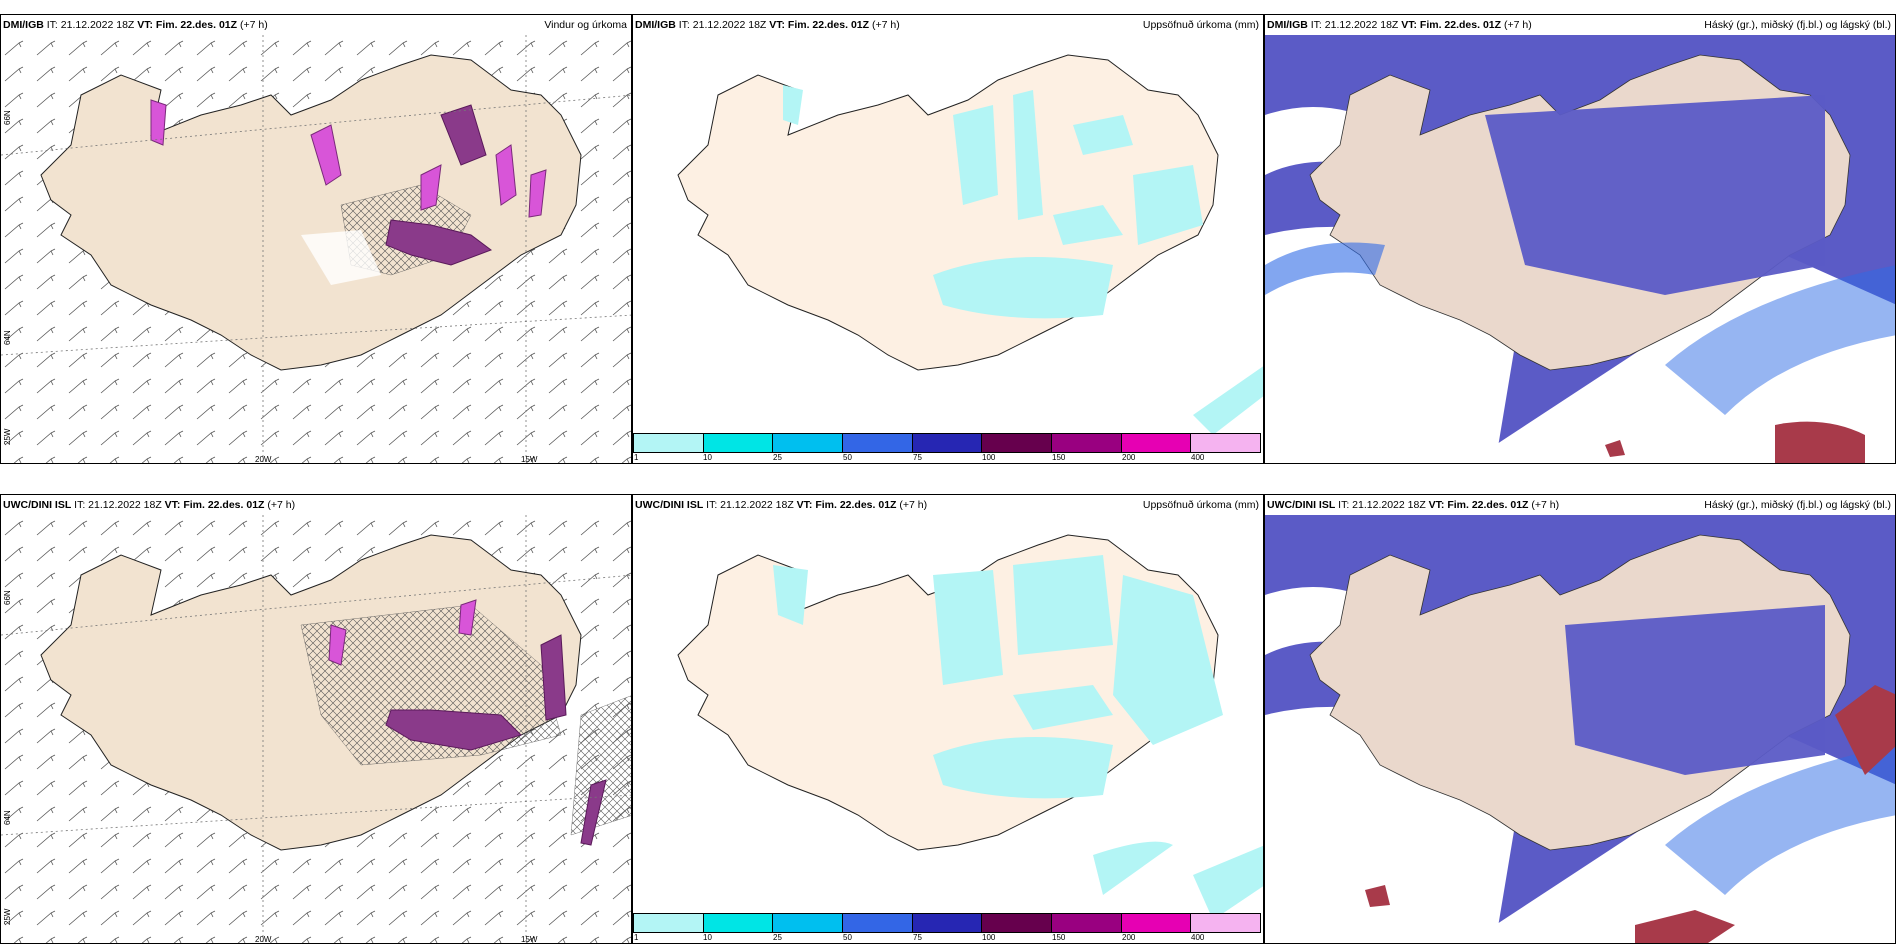 The width and height of the screenshot is (1900, 950). I want to click on iceland-landmass, so click(311, 212).